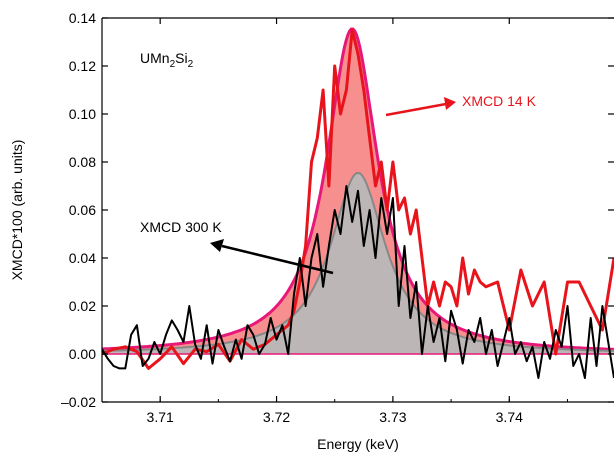  Describe the element at coordinates (155, 58) in the screenshot. I see `compound-base: UMn` at that location.